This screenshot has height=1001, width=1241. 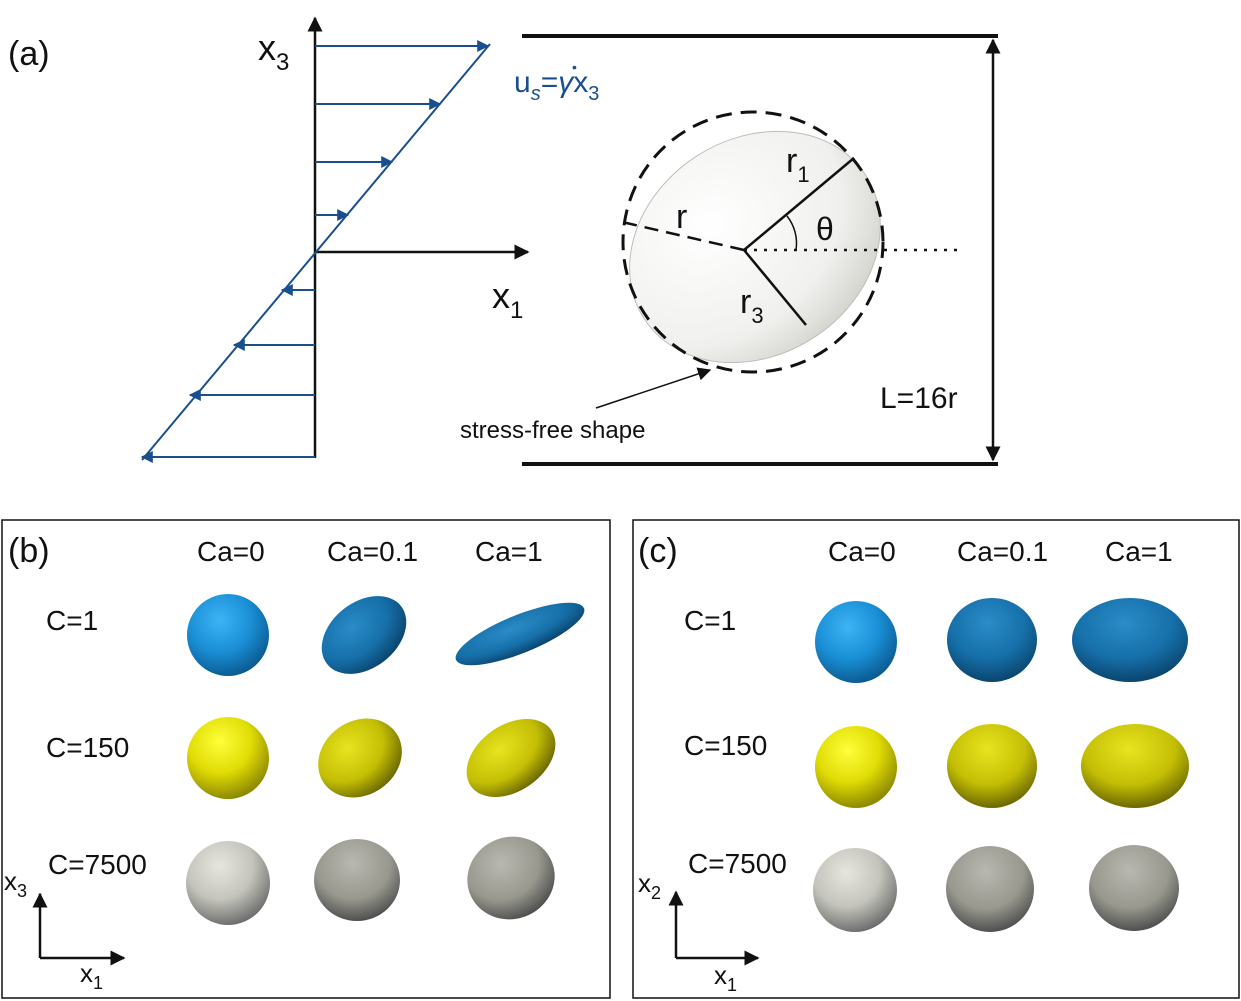 What do you see at coordinates (681, 217) in the screenshot?
I see `radius-r-label: r` at bounding box center [681, 217].